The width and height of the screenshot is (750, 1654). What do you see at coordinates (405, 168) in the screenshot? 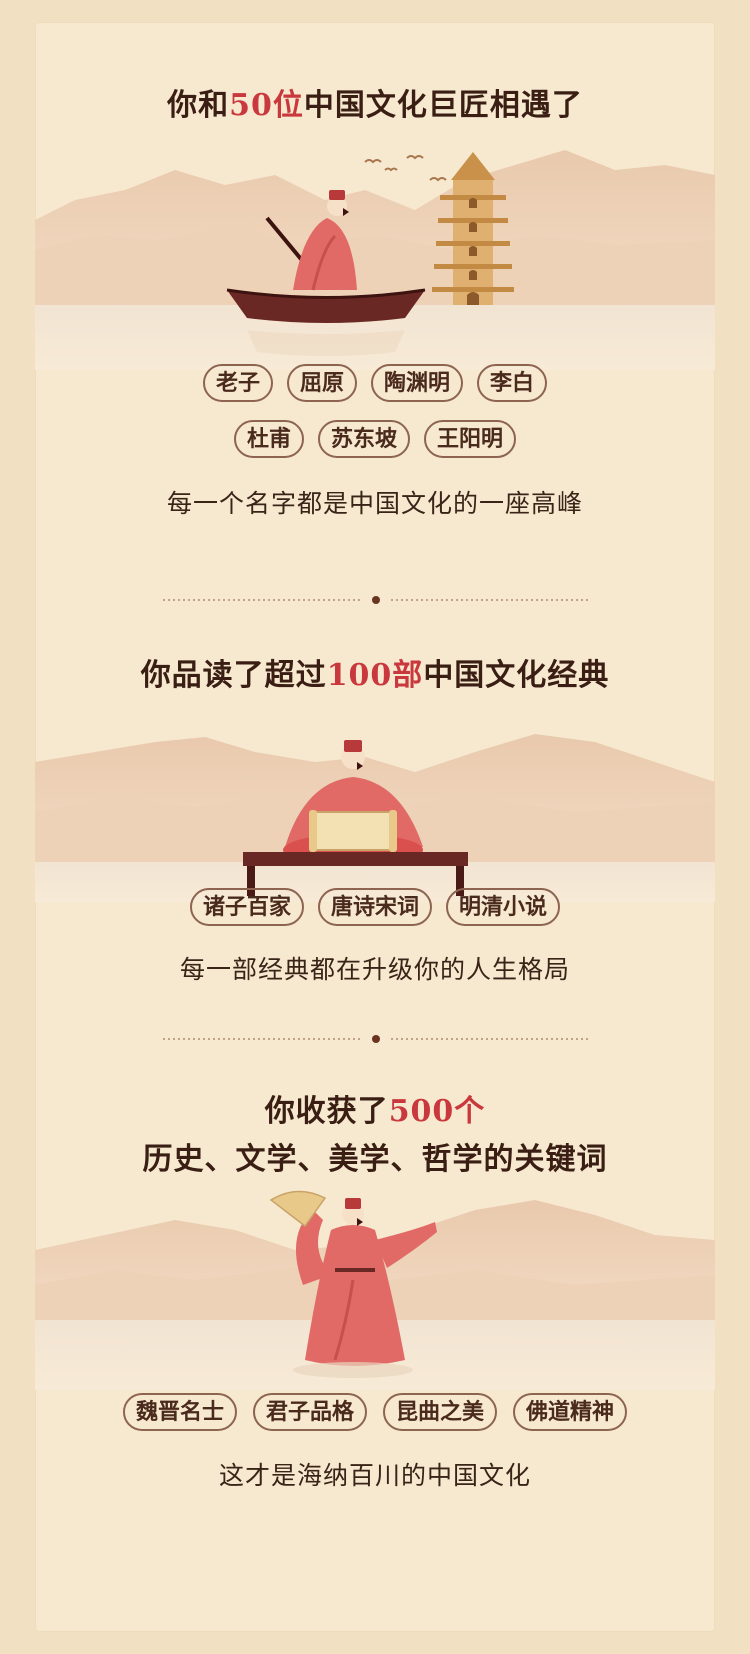
I see `bird-icons` at bounding box center [405, 168].